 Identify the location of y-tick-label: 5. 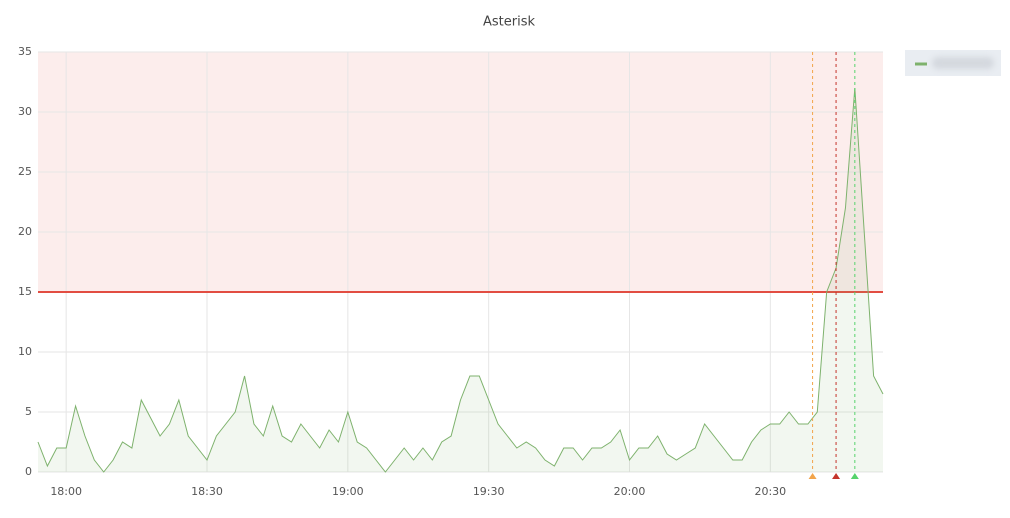
(28, 411).